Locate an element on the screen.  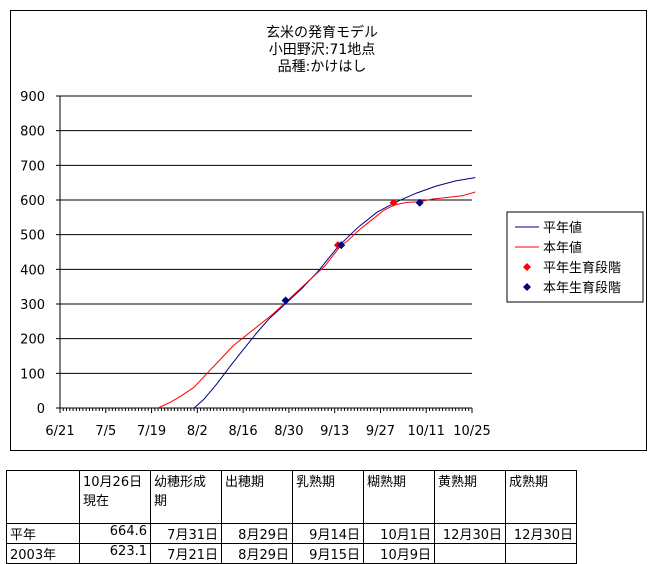
table-cell: 9月15日 is located at coordinates (328, 553).